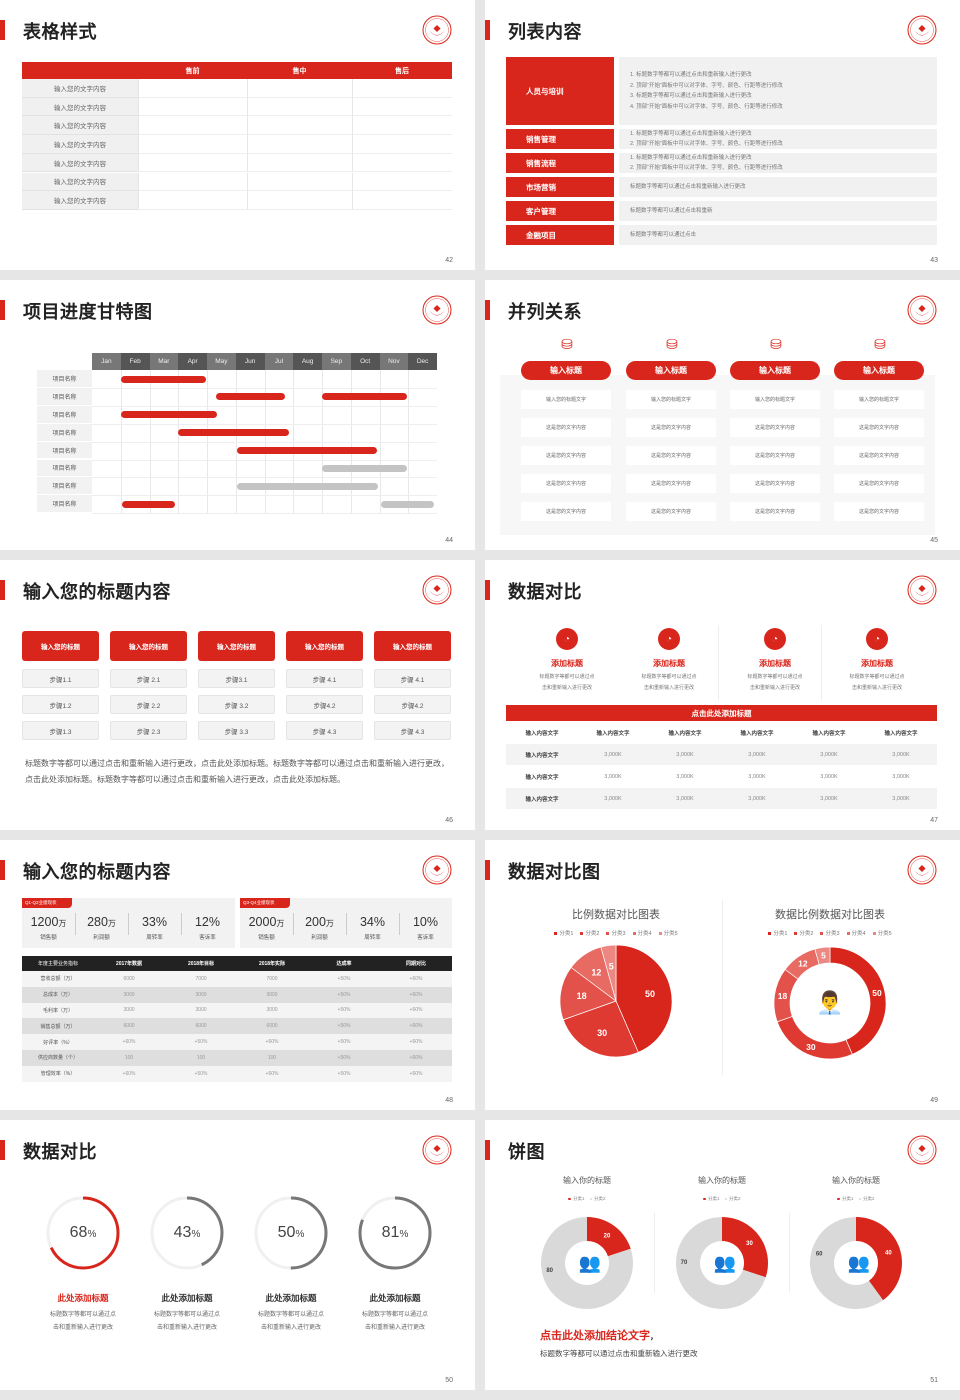  Describe the element at coordinates (80, 200) in the screenshot. I see `row-label: 输入您的文字内容` at that location.